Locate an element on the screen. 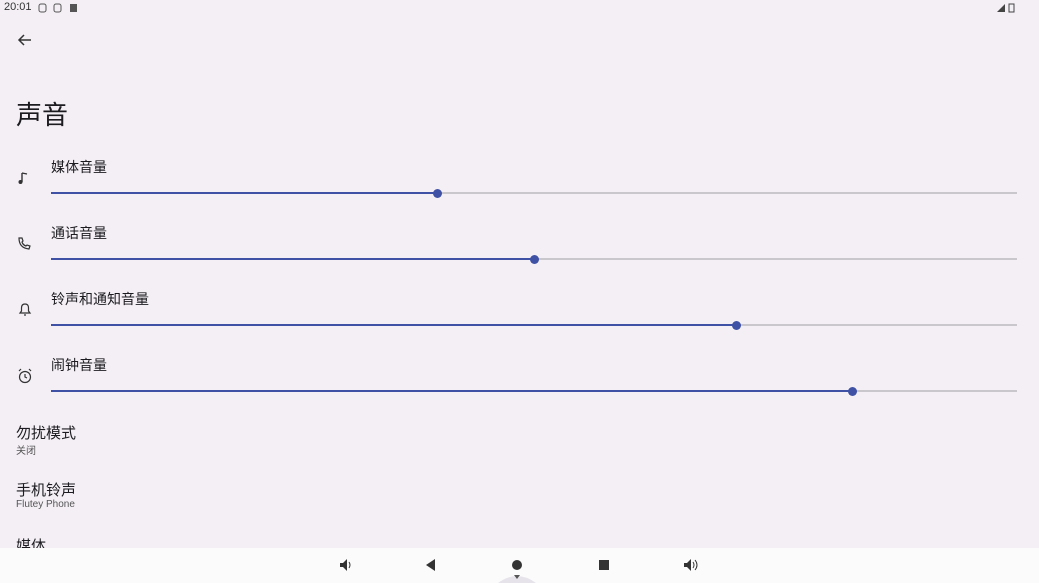  signal-battery is located at coordinates (1006, 8).